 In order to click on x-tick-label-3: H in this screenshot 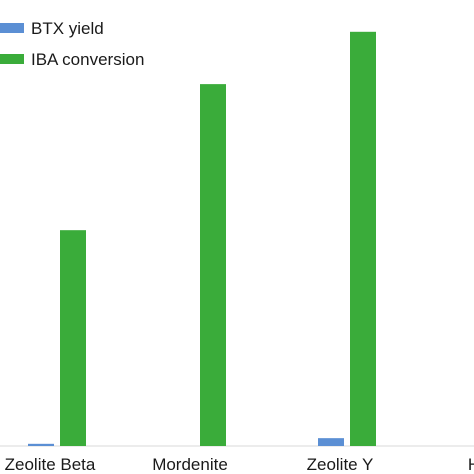, I will do `click(471, 464)`.